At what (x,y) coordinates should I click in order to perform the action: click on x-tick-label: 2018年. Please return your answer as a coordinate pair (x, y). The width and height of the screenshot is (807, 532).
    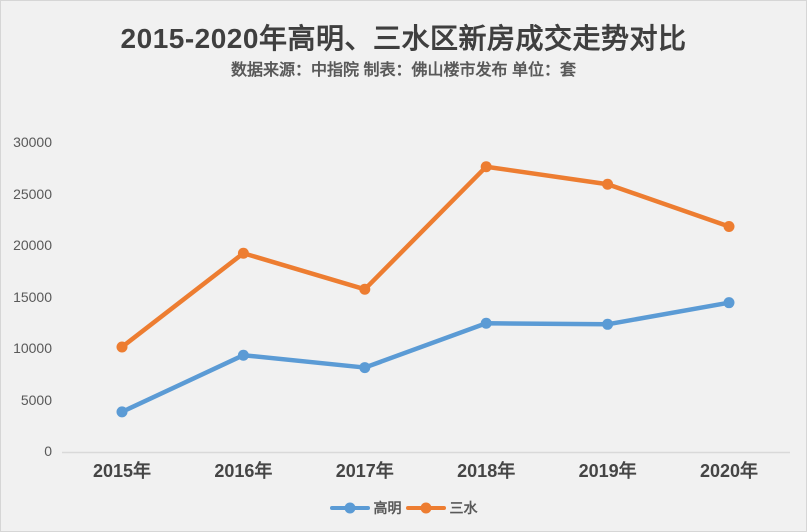
    Looking at the image, I should click on (486, 471).